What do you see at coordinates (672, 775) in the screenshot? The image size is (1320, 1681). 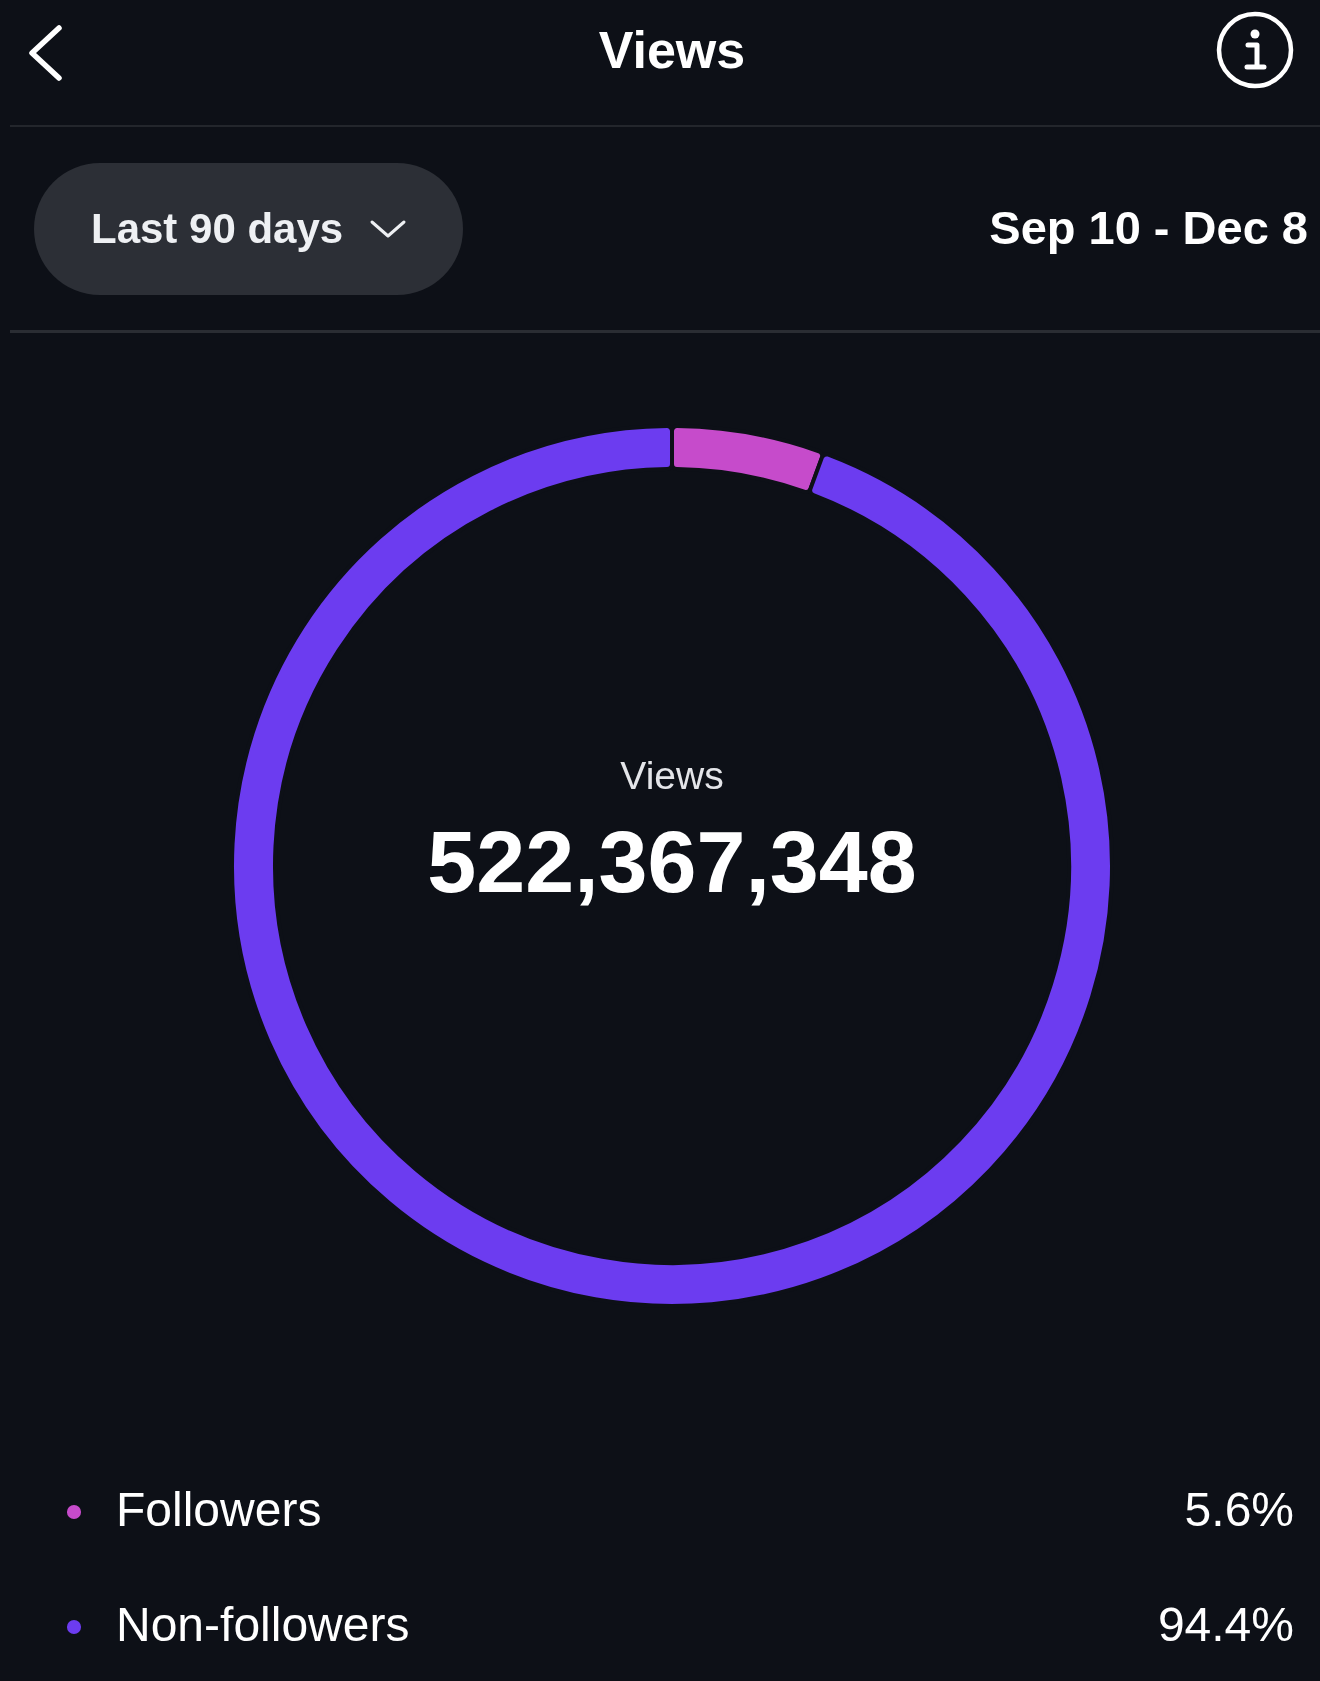 I see `text: Views` at bounding box center [672, 775].